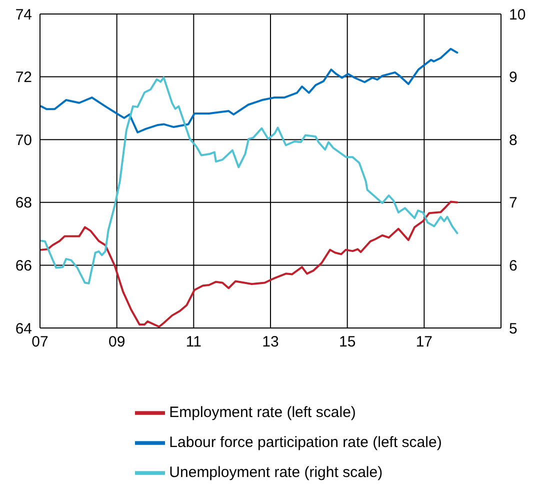 The height and width of the screenshot is (496, 547). What do you see at coordinates (40, 342) in the screenshot?
I see `x-tick-label: 07` at bounding box center [40, 342].